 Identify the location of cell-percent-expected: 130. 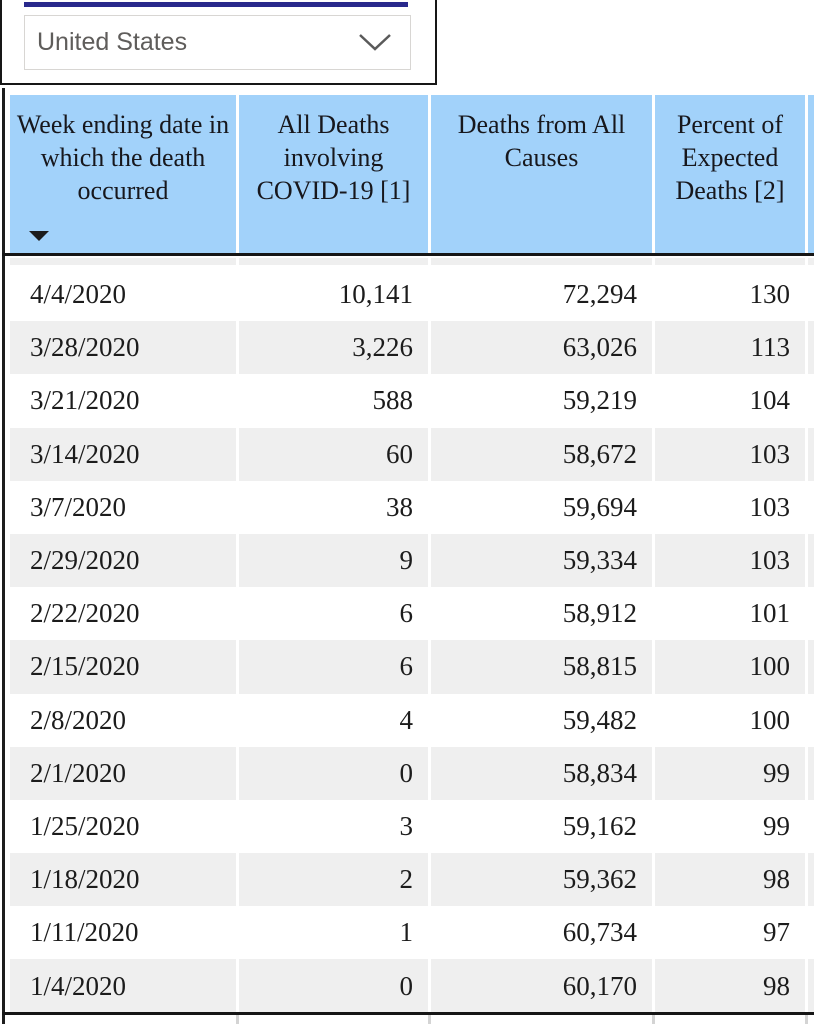
(730, 295).